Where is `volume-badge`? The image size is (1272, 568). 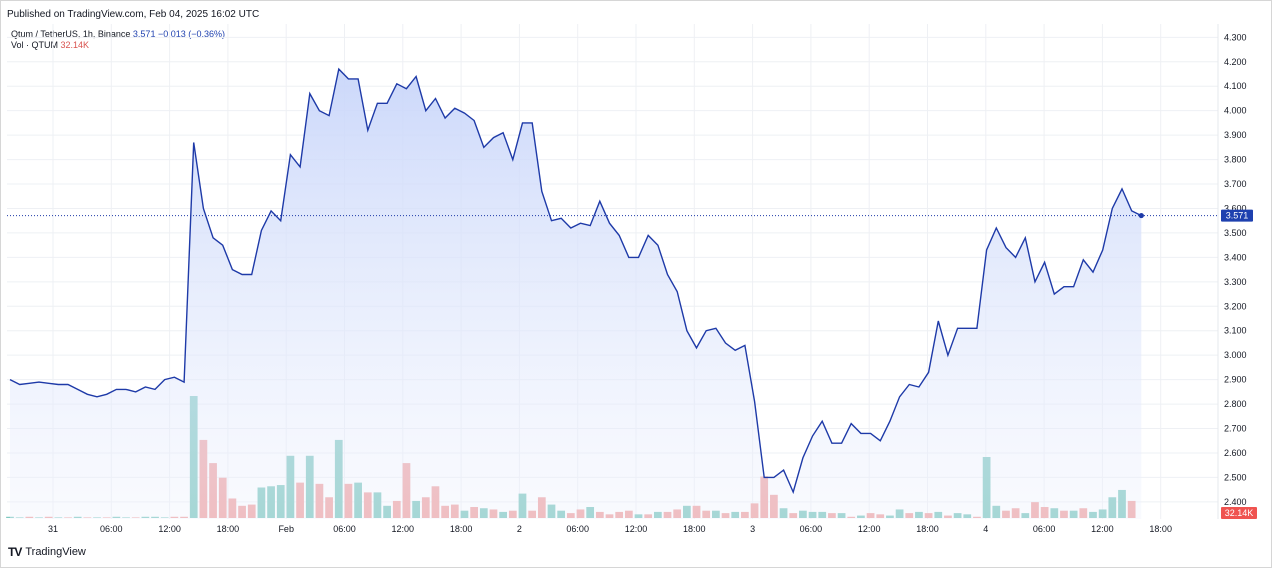 volume-badge is located at coordinates (1239, 513).